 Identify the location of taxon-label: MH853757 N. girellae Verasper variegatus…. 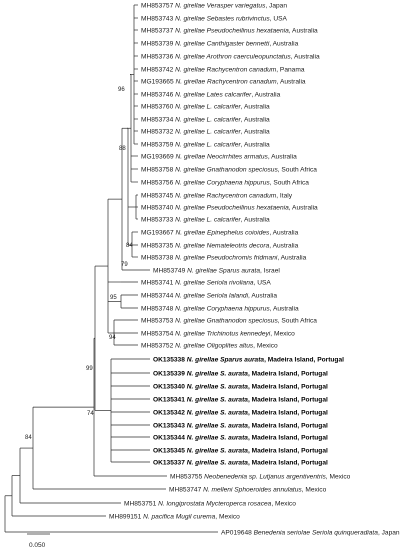
(214, 5).